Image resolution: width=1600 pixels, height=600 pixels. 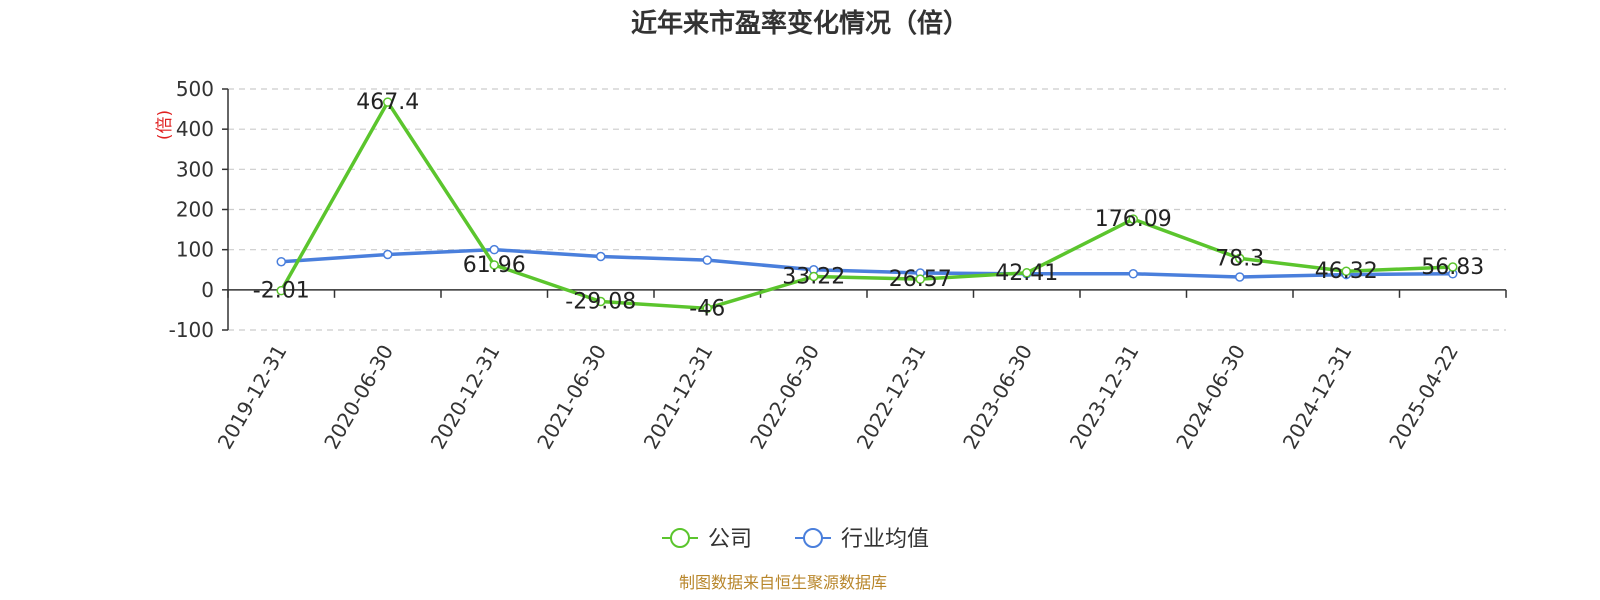 I want to click on x-tick-label: 2025-04-22, so click(x=1423, y=397).